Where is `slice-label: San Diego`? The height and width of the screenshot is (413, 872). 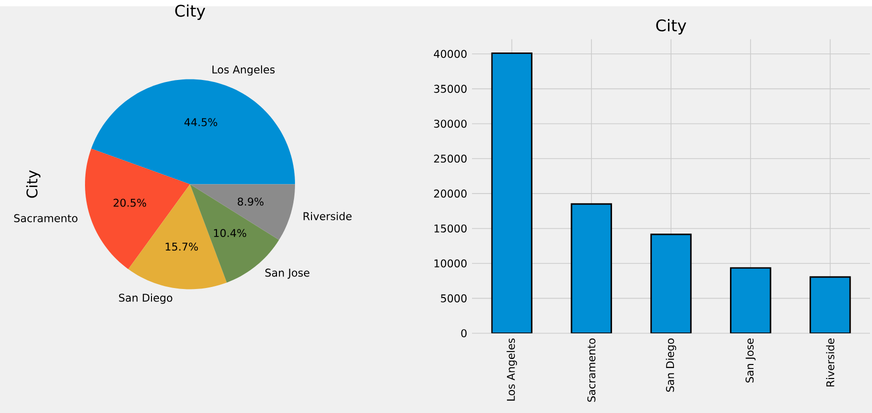 slice-label: San Diego is located at coordinates (145, 298).